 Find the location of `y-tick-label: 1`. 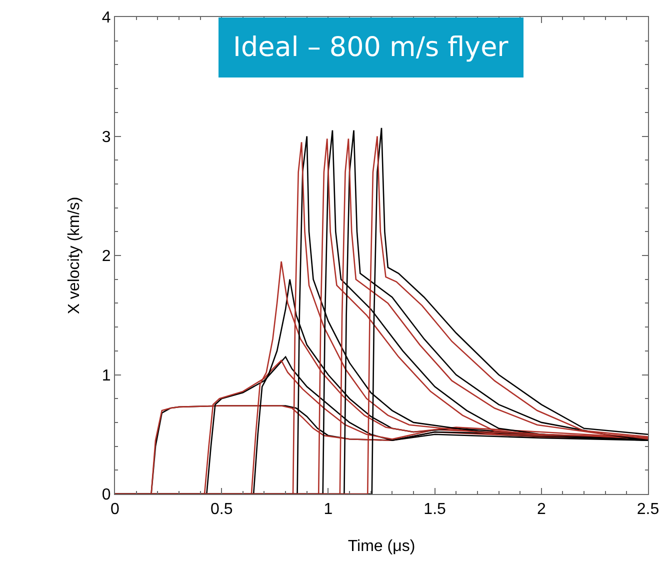

y-tick-label: 1 is located at coordinates (106, 375).